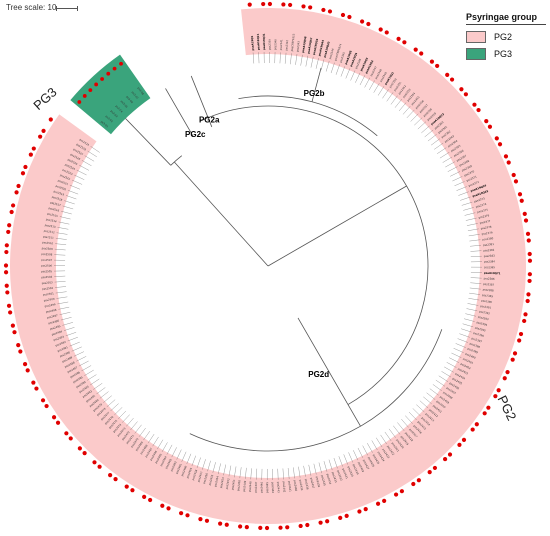 This screenshot has width=550, height=536. Describe the element at coordinates (490, 278) in the screenshot. I see `leaf-label: pss2386` at that location.